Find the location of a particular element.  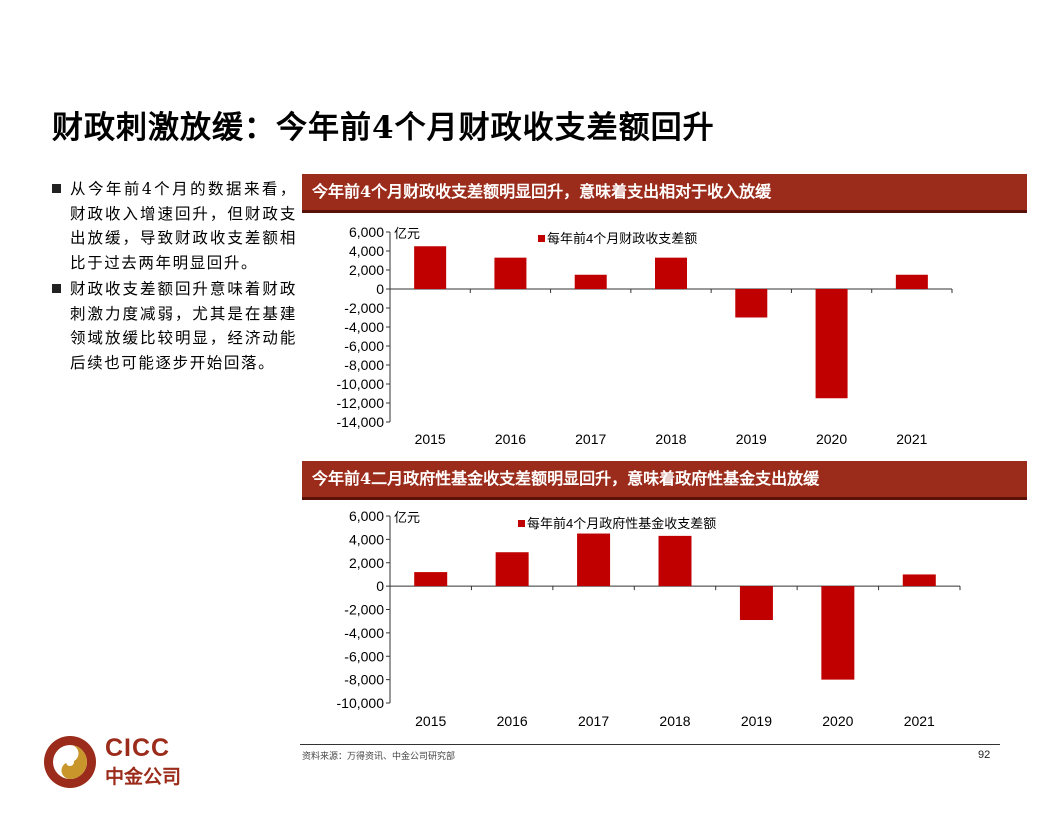

cicc-logo: CICC 中金公司 is located at coordinates (122, 762).